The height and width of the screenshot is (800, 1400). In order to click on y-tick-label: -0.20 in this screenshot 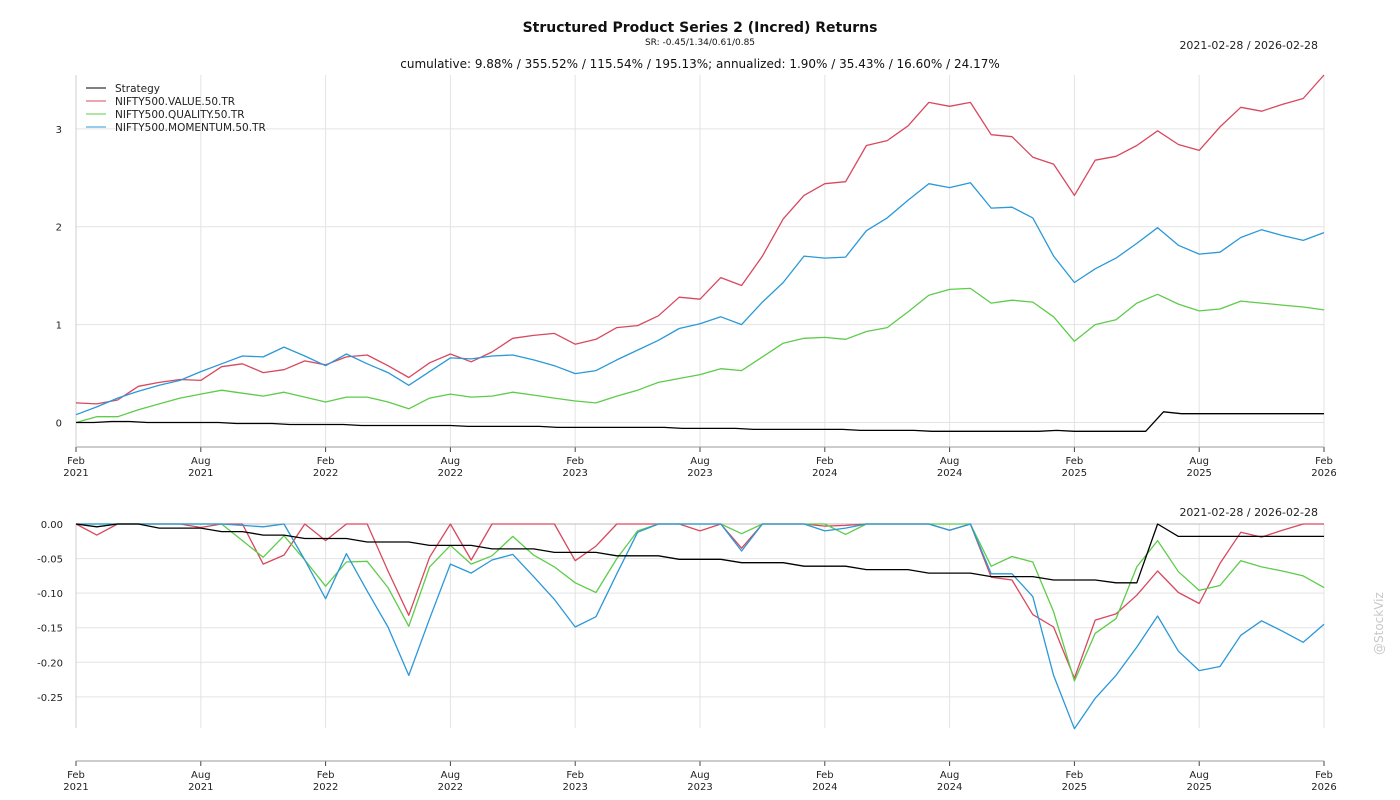, I will do `click(50, 663)`.